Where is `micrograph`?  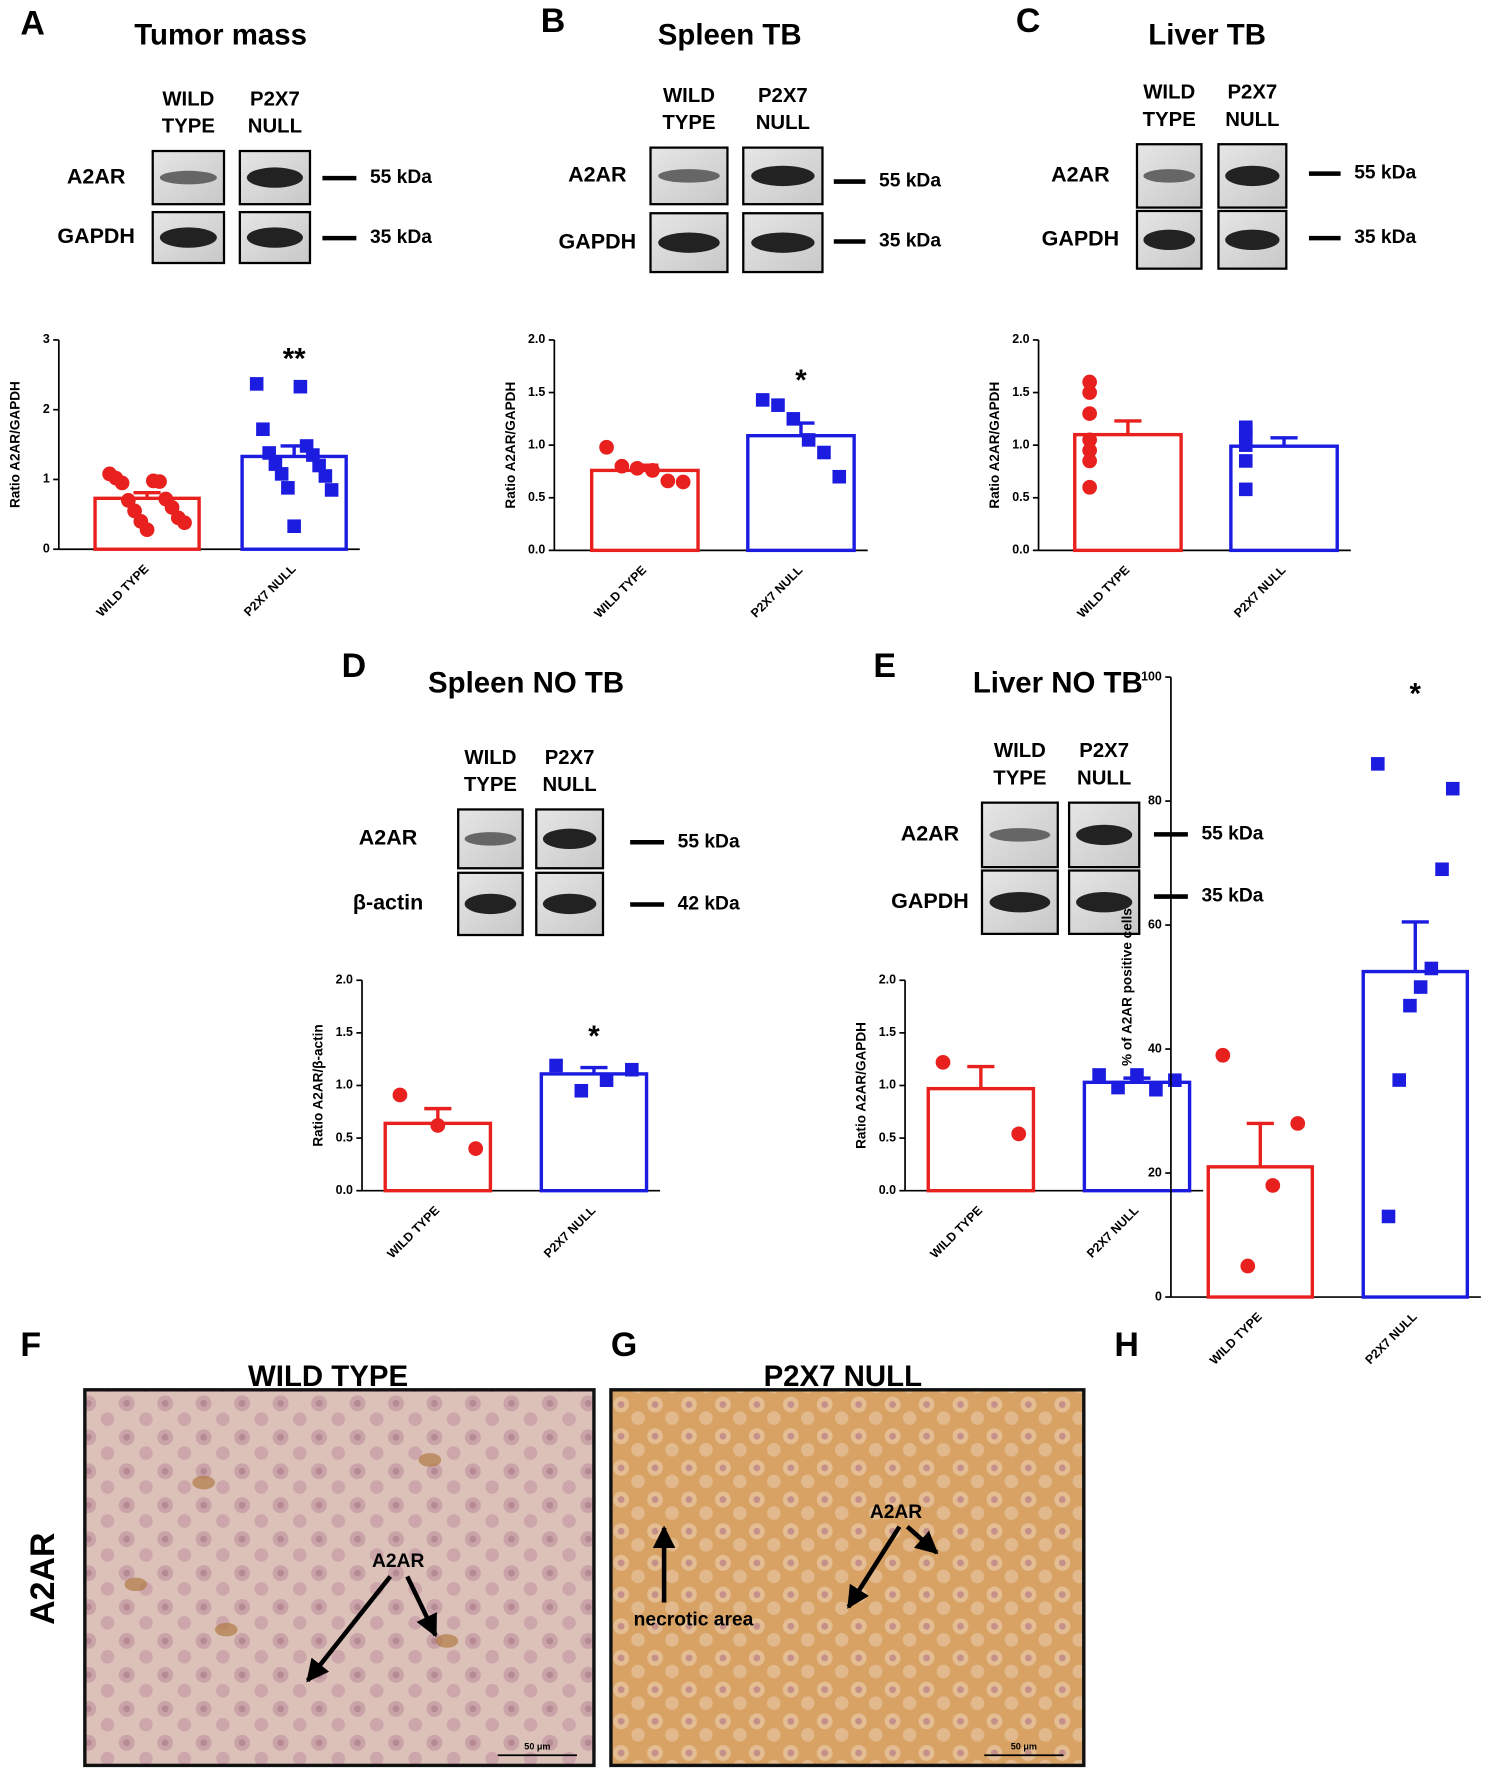
micrograph is located at coordinates (847, 1578).